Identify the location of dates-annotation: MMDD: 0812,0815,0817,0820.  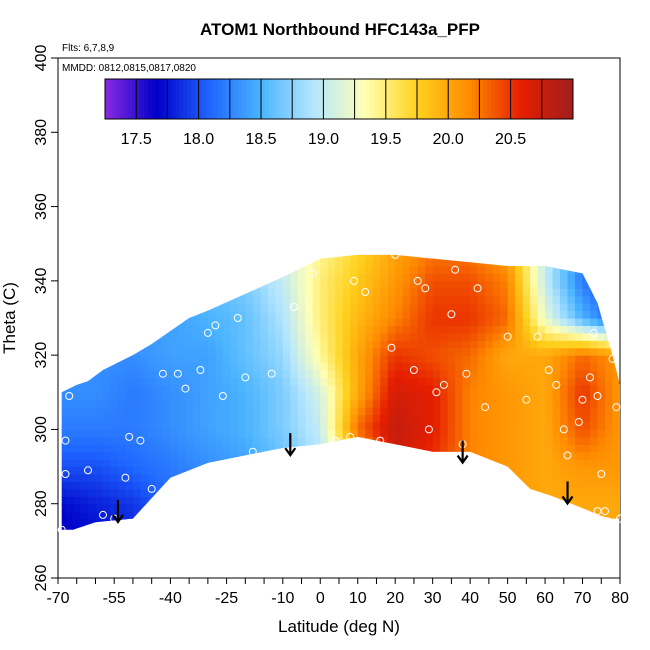
(129, 68).